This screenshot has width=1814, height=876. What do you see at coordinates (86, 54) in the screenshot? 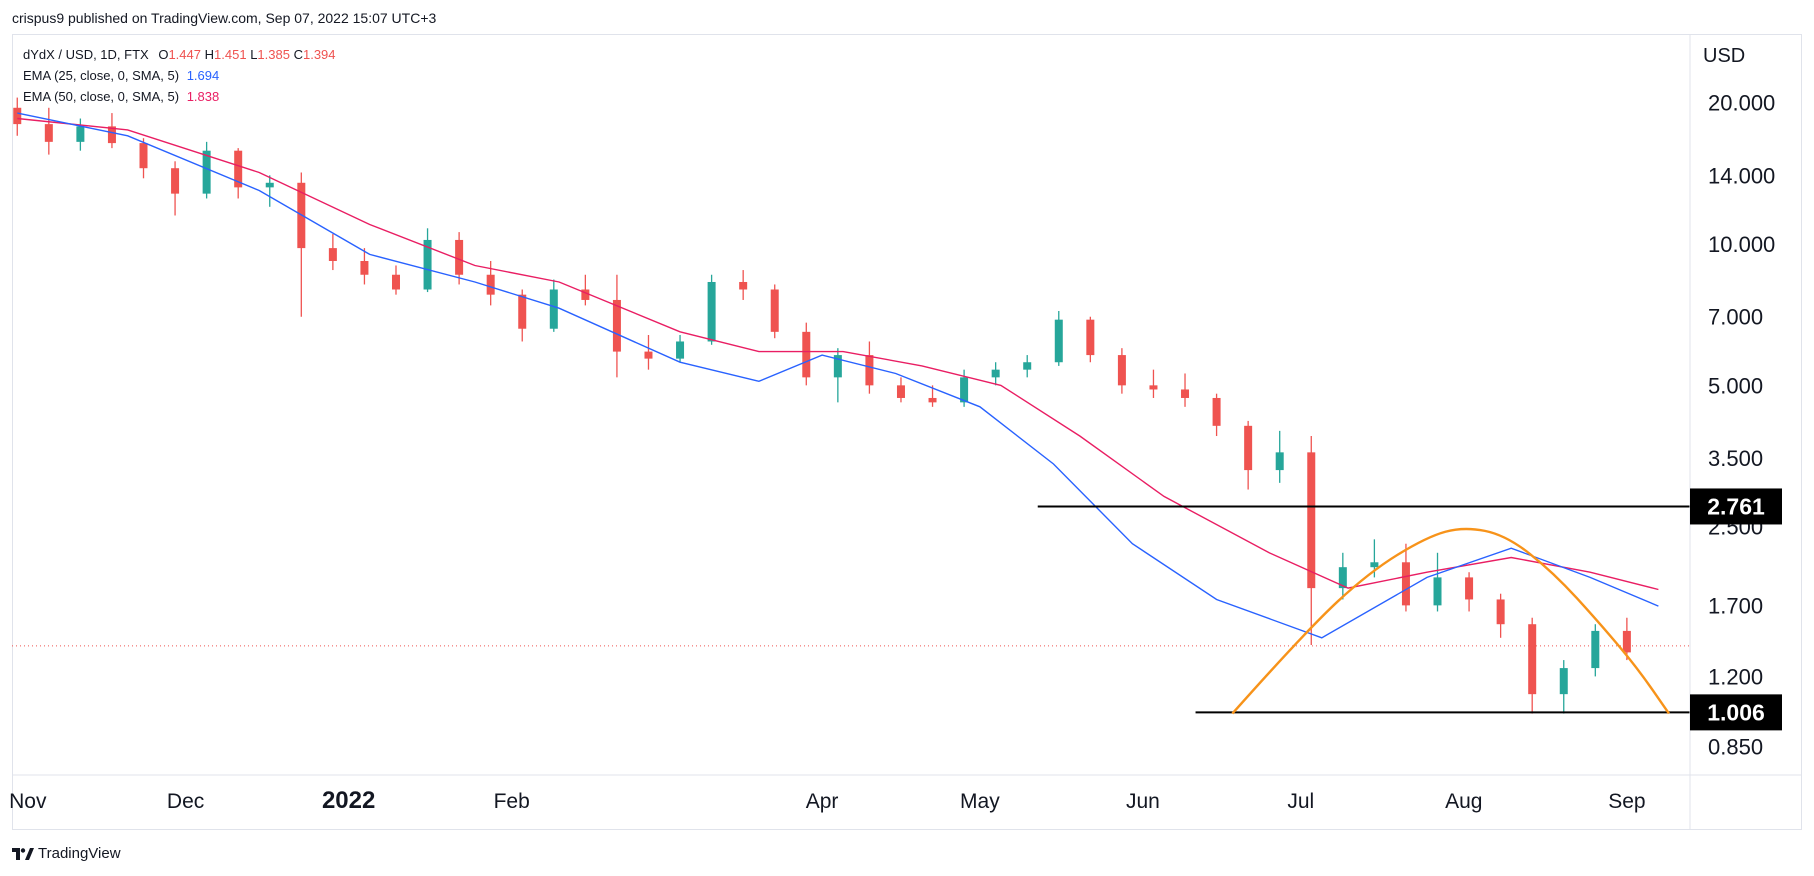
I see `symbol-label: dYdX / USD, 1D, FTX` at bounding box center [86, 54].